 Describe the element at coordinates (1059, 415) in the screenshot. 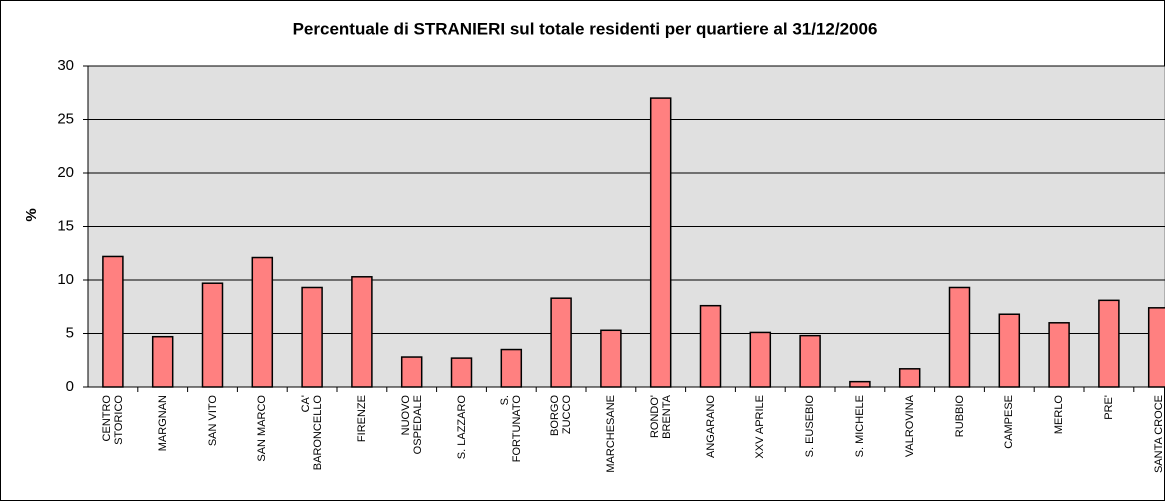

I see `x-tick-label: MERLO` at that location.